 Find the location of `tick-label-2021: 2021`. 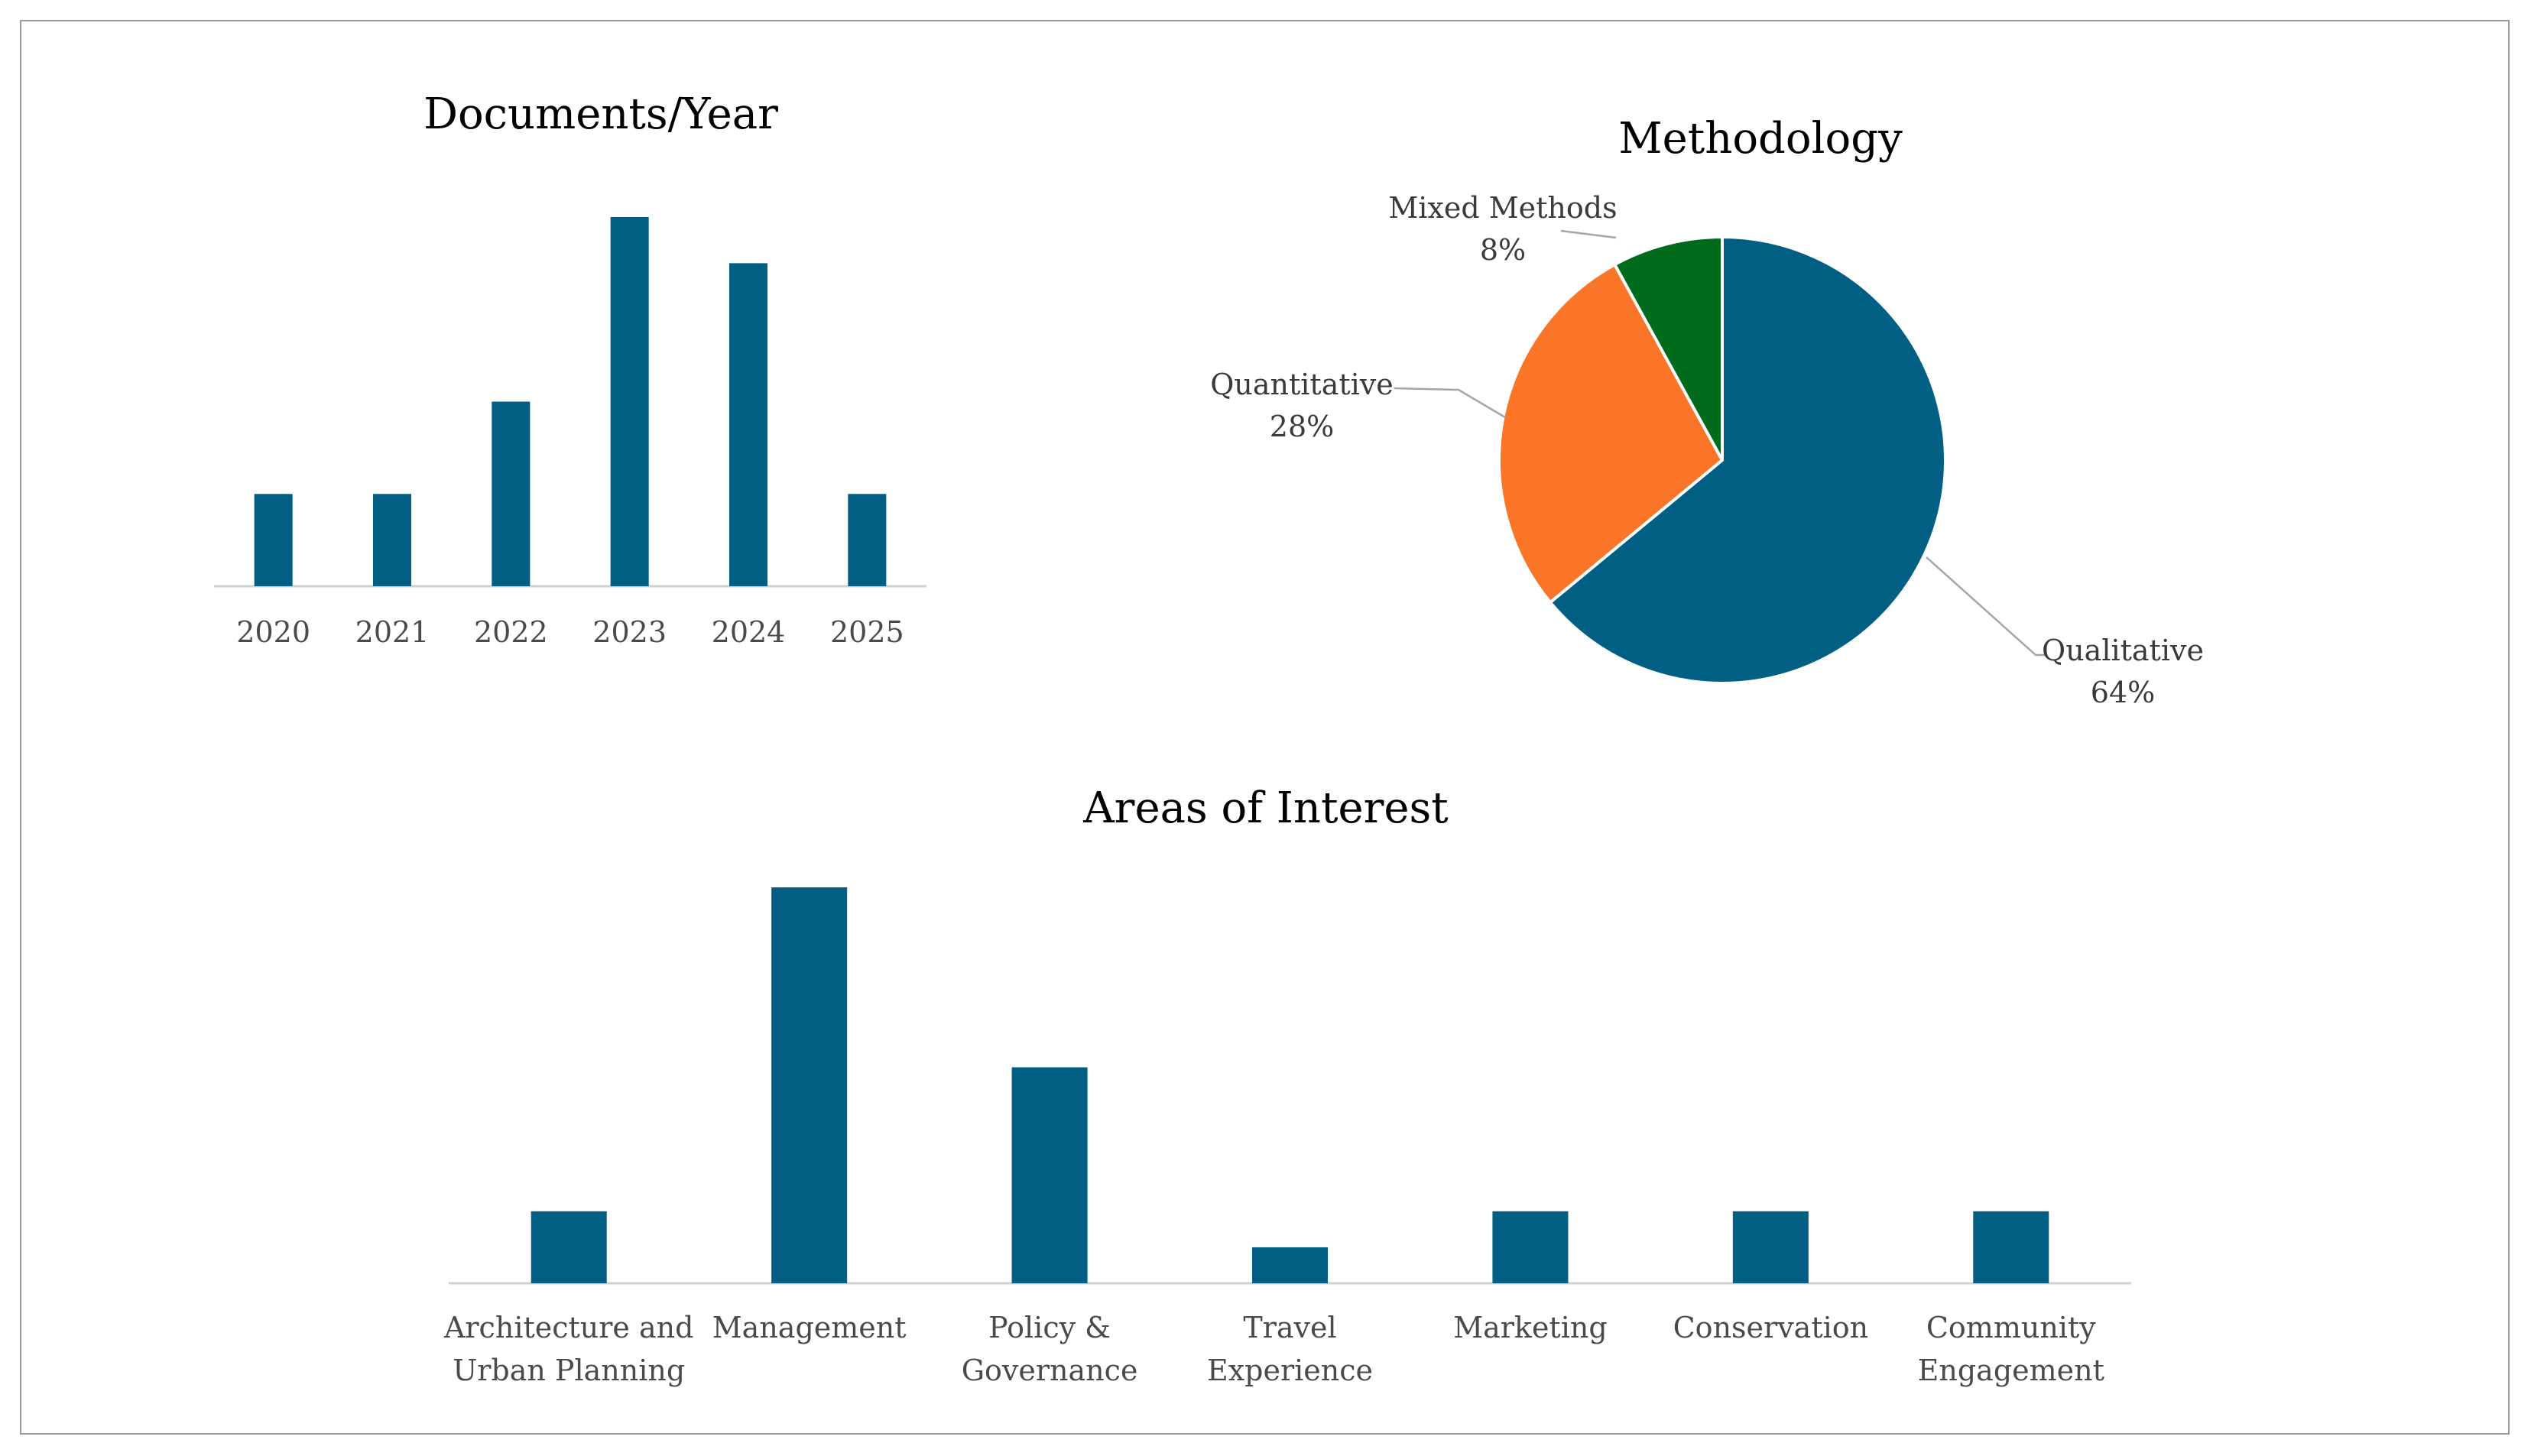

tick-label-2021: 2021 is located at coordinates (392, 632).